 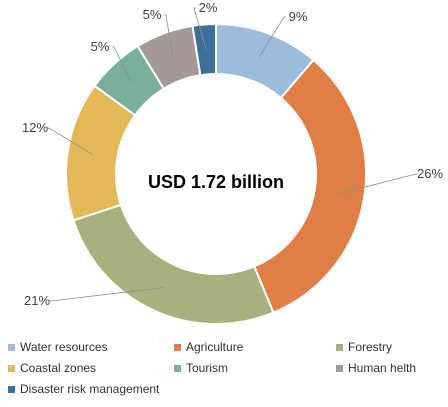 I want to click on data-label: 9%, so click(x=298, y=16).